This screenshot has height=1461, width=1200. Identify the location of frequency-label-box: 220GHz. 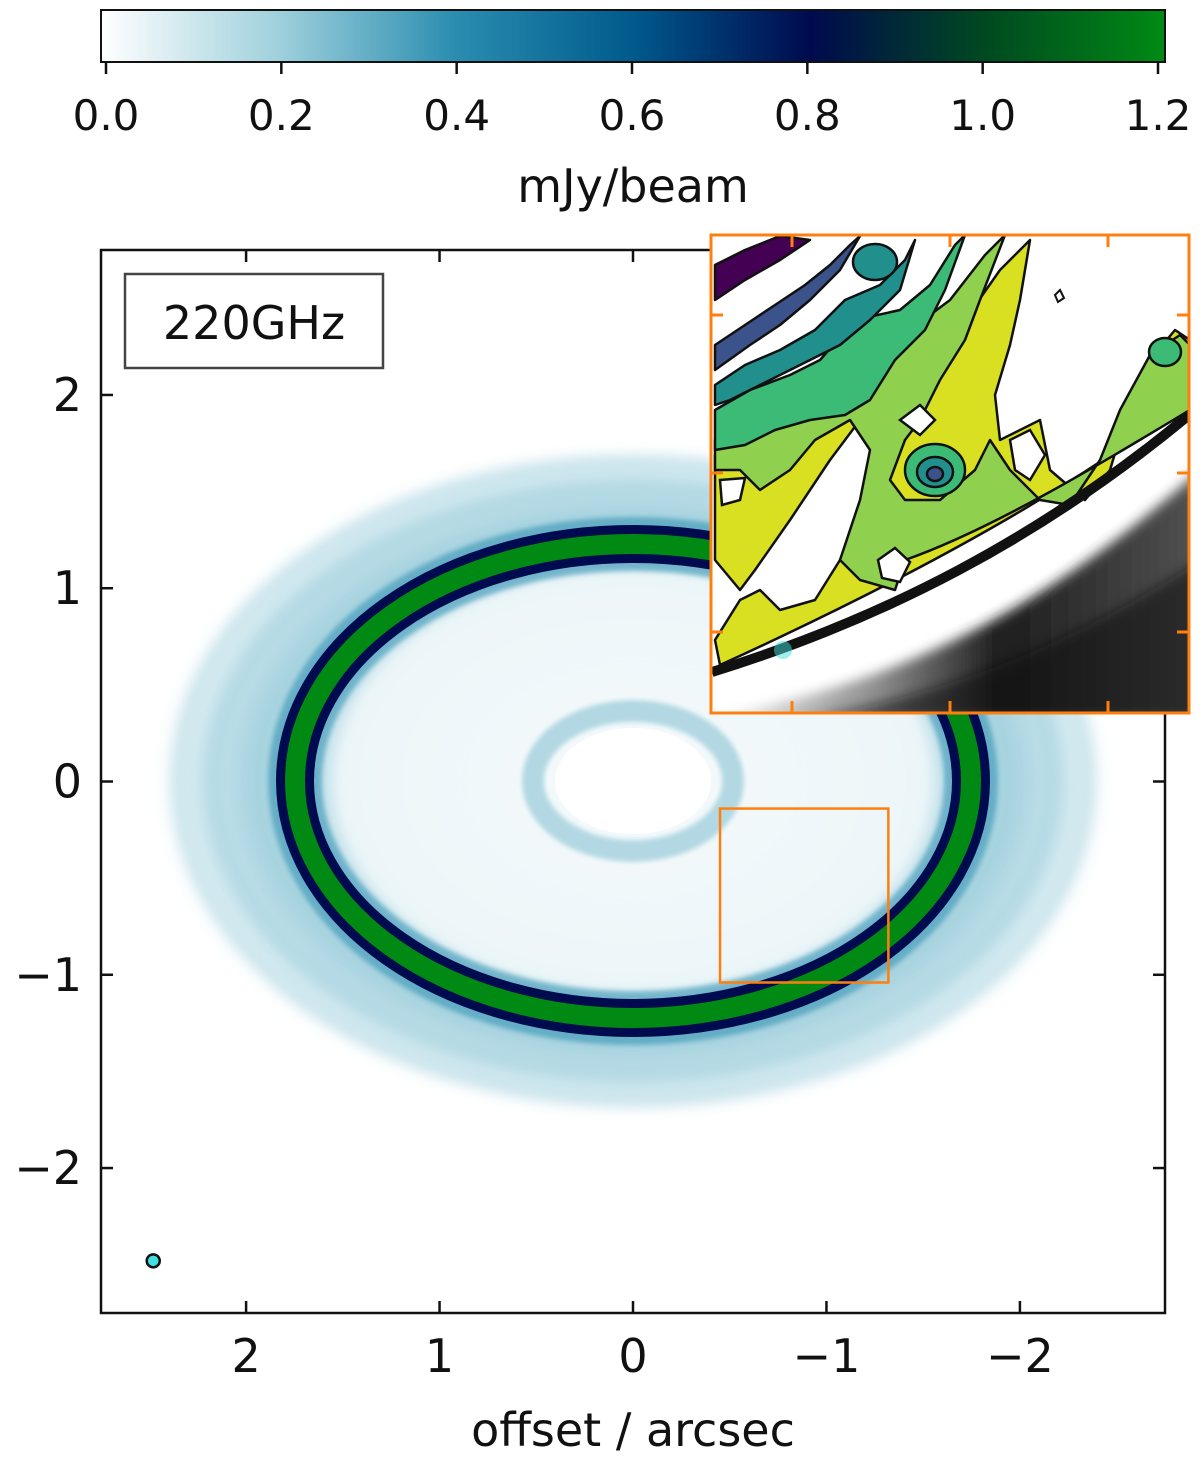
(254, 321).